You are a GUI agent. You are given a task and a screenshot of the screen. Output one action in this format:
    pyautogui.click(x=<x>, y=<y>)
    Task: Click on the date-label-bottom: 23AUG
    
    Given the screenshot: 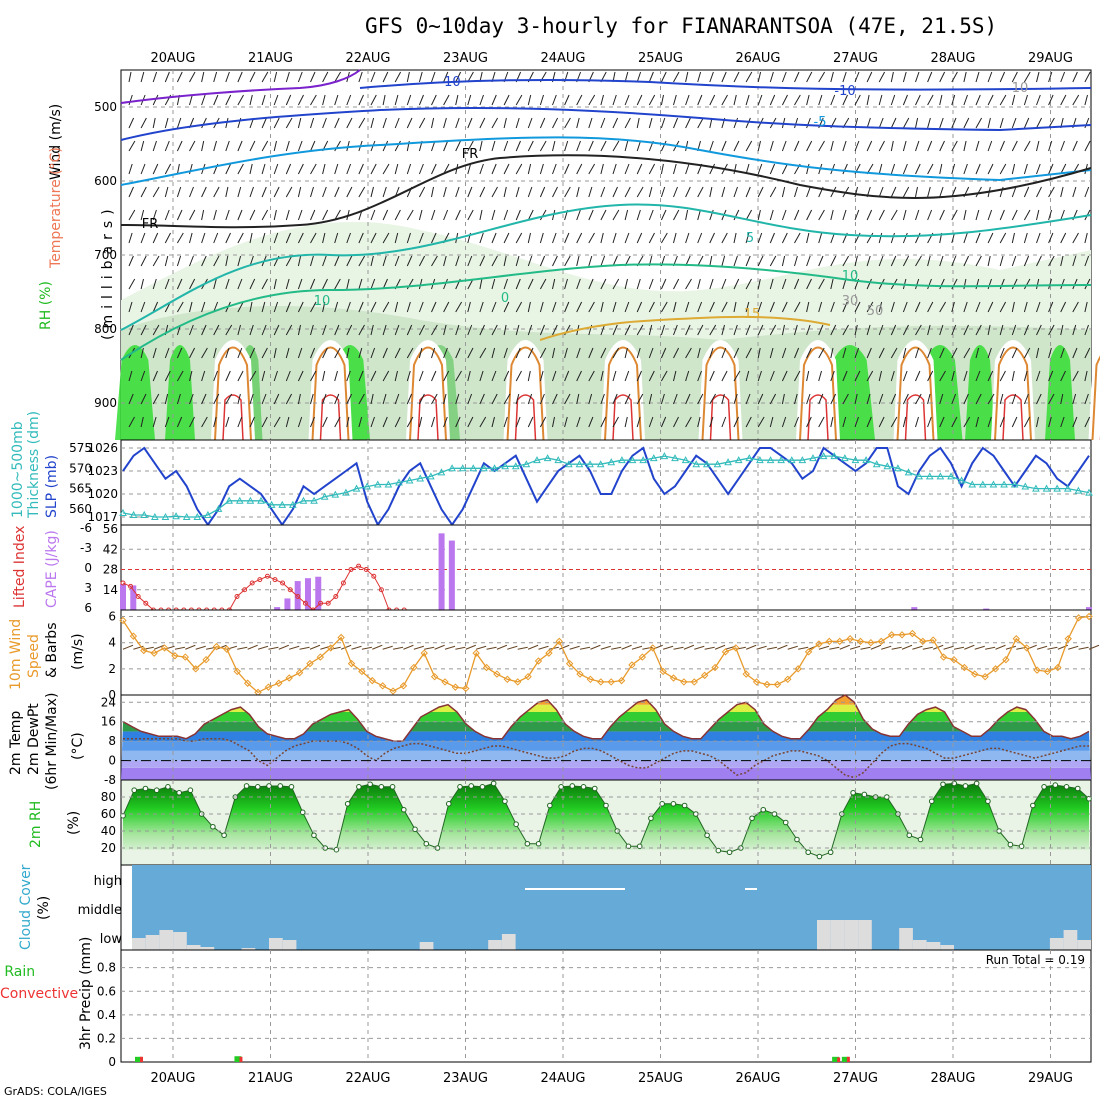 What is the action you would take?
    pyautogui.click(x=465, y=1078)
    